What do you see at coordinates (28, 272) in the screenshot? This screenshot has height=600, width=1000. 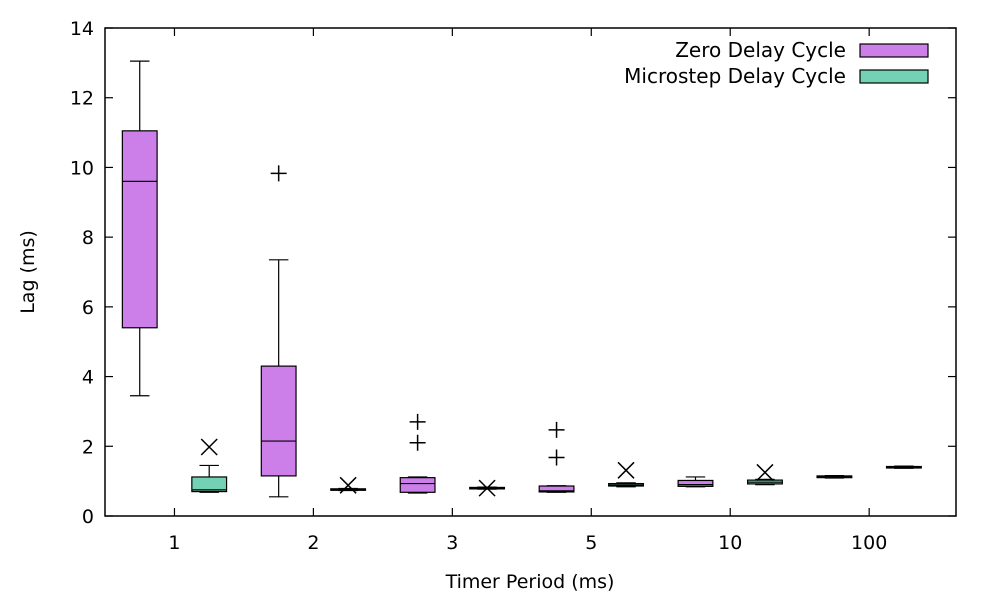 I see `y-axis-title: Lag (ms)` at bounding box center [28, 272].